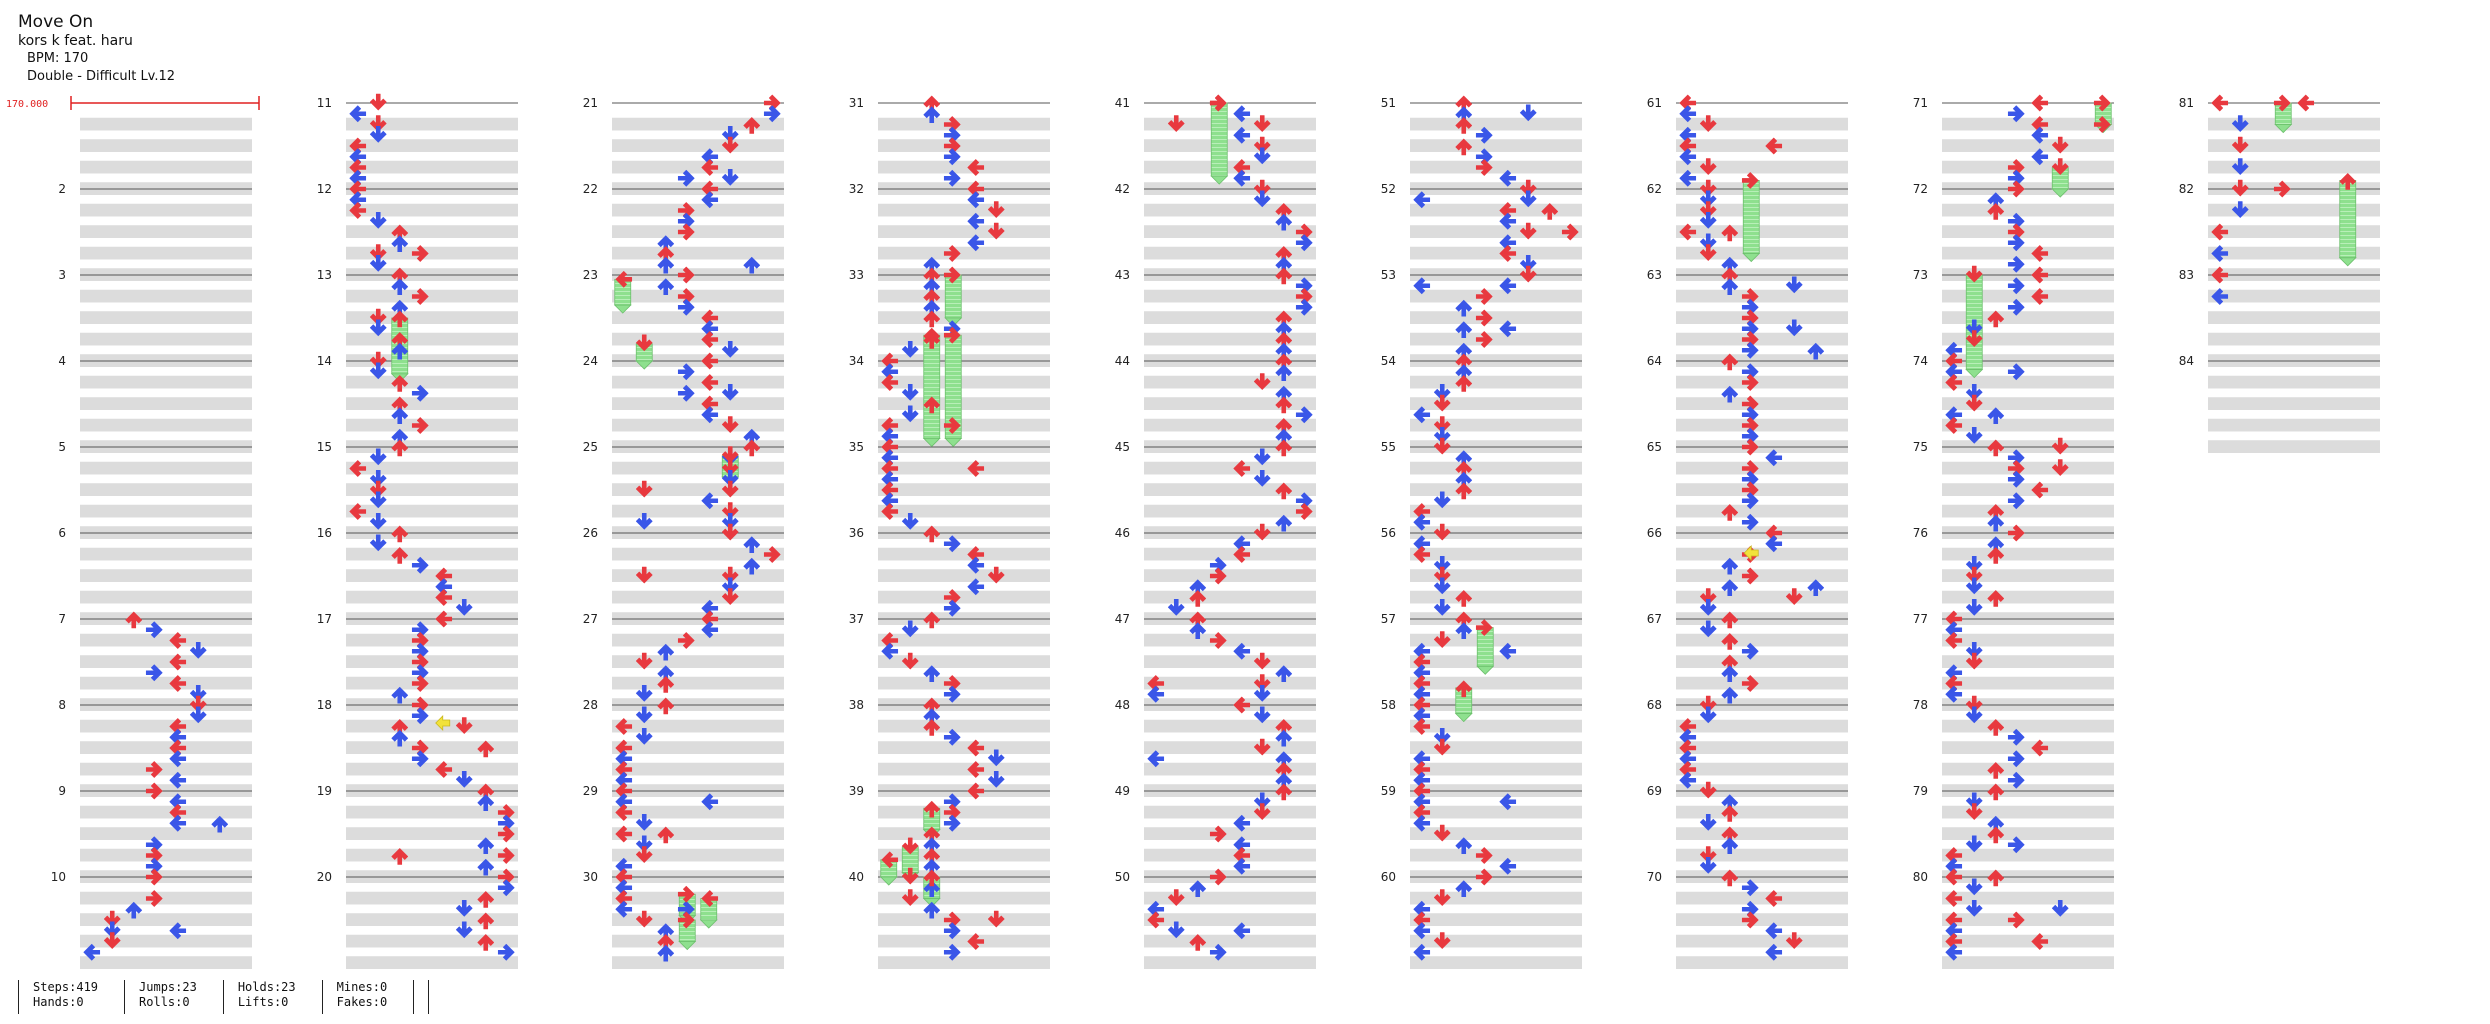 Image resolution: width=2490 pixels, height=1024 pixels. What do you see at coordinates (155, 231) in the screenshot?
I see `measure-2: 2` at bounding box center [155, 231].